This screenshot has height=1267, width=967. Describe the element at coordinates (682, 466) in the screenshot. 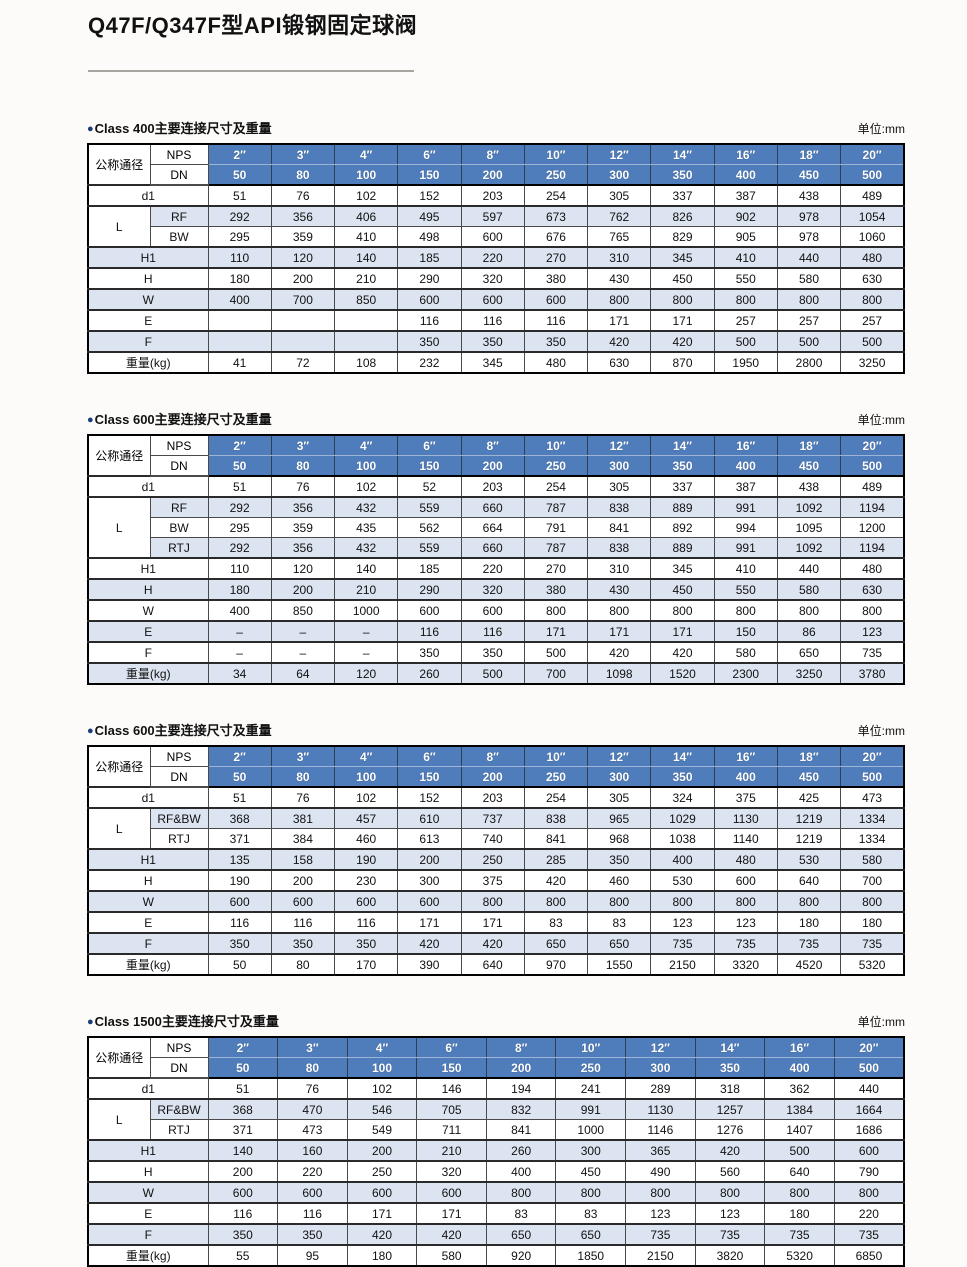

I see `dn-header-cell: 350` at that location.